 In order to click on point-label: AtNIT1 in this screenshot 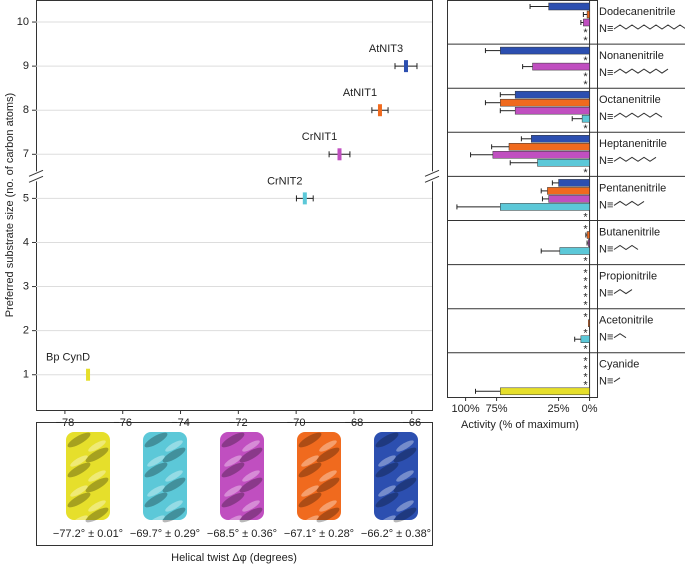, I will do `click(360, 93)`.